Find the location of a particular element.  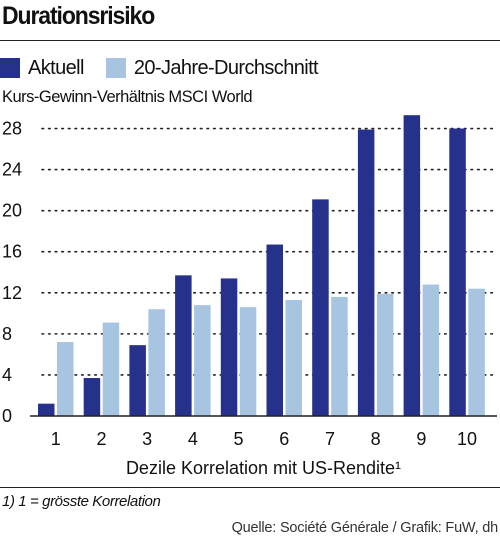

bottom-rule is located at coordinates (250, 487).